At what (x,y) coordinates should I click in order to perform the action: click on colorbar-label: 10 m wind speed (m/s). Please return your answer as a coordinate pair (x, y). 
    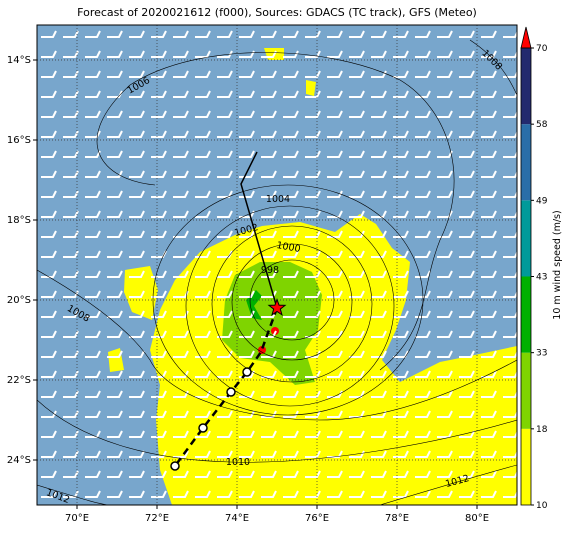
    Looking at the image, I should click on (557, 264).